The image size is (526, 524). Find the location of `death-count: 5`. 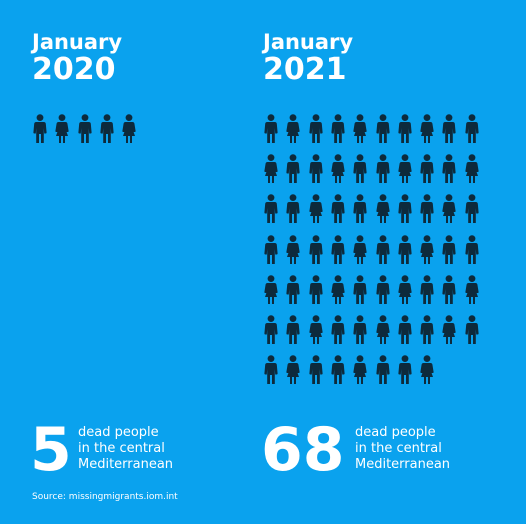

death-count: 5 is located at coordinates (51, 450).